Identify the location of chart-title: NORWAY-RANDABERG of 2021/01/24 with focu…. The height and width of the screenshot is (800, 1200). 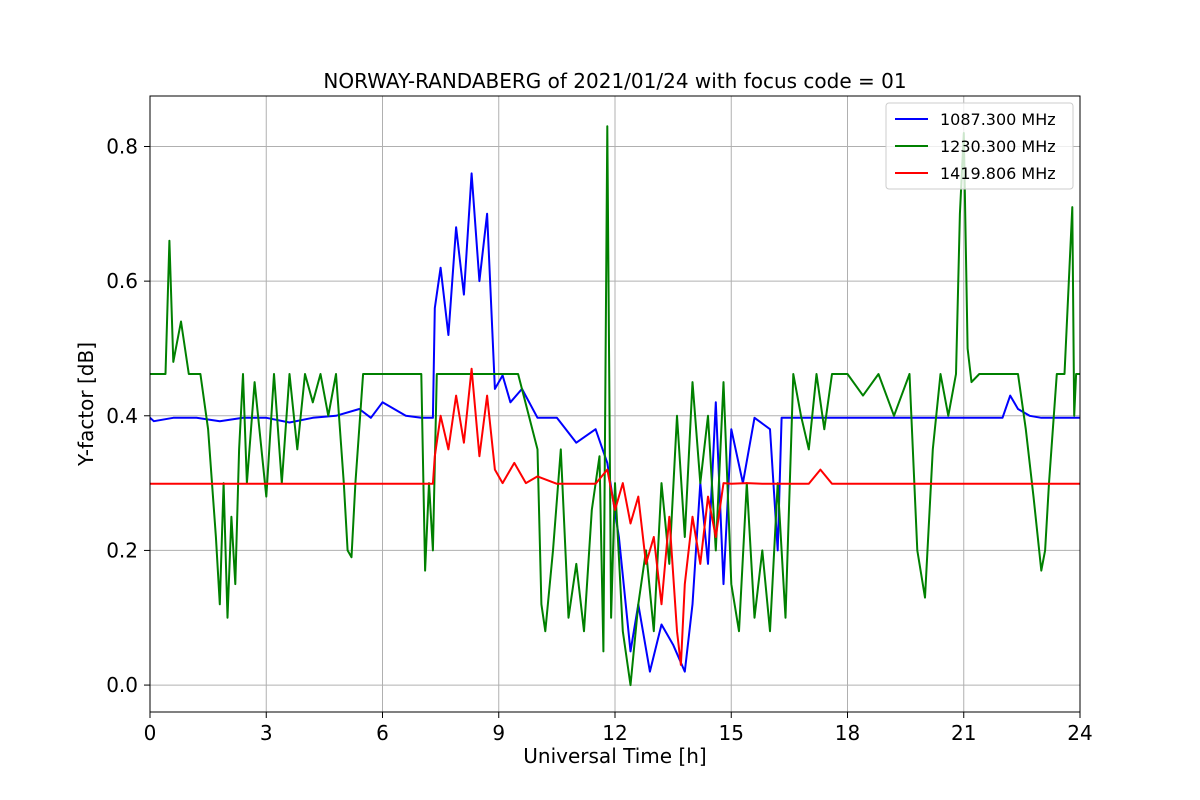
(614, 81).